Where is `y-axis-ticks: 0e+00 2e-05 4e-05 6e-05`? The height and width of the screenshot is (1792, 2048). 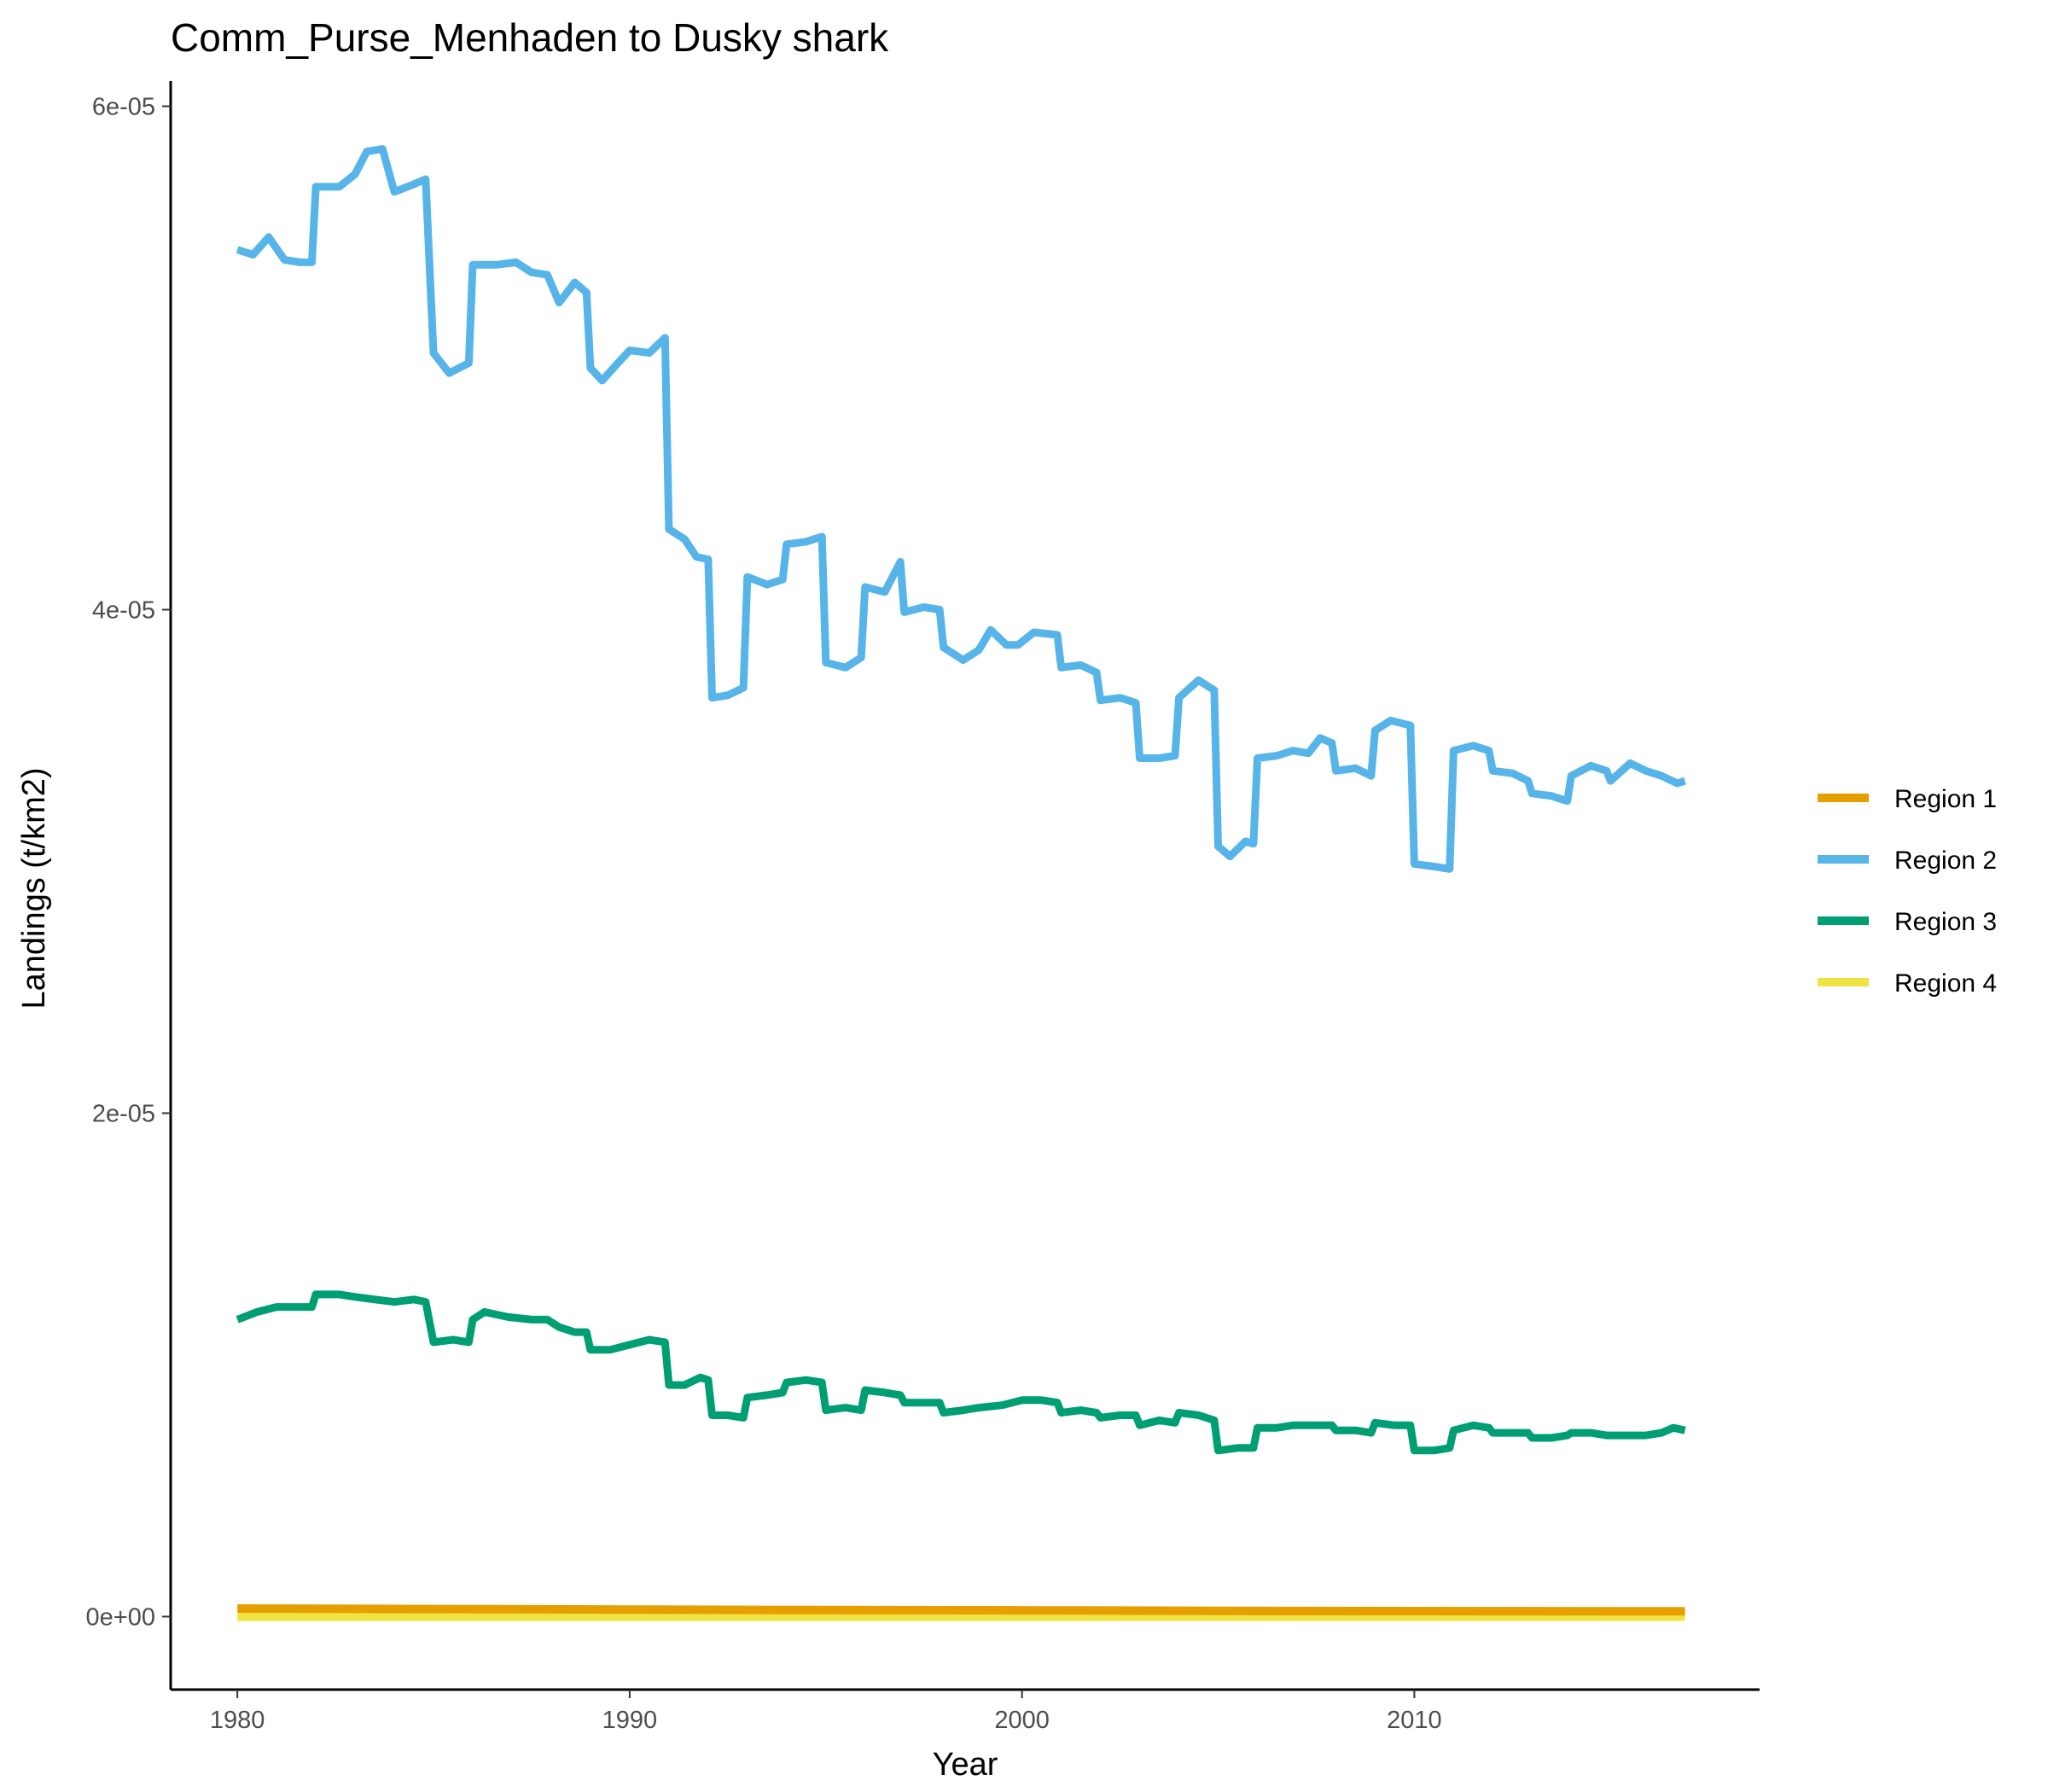 y-axis-ticks: 0e+00 2e-05 4e-05 6e-05 is located at coordinates (128, 862).